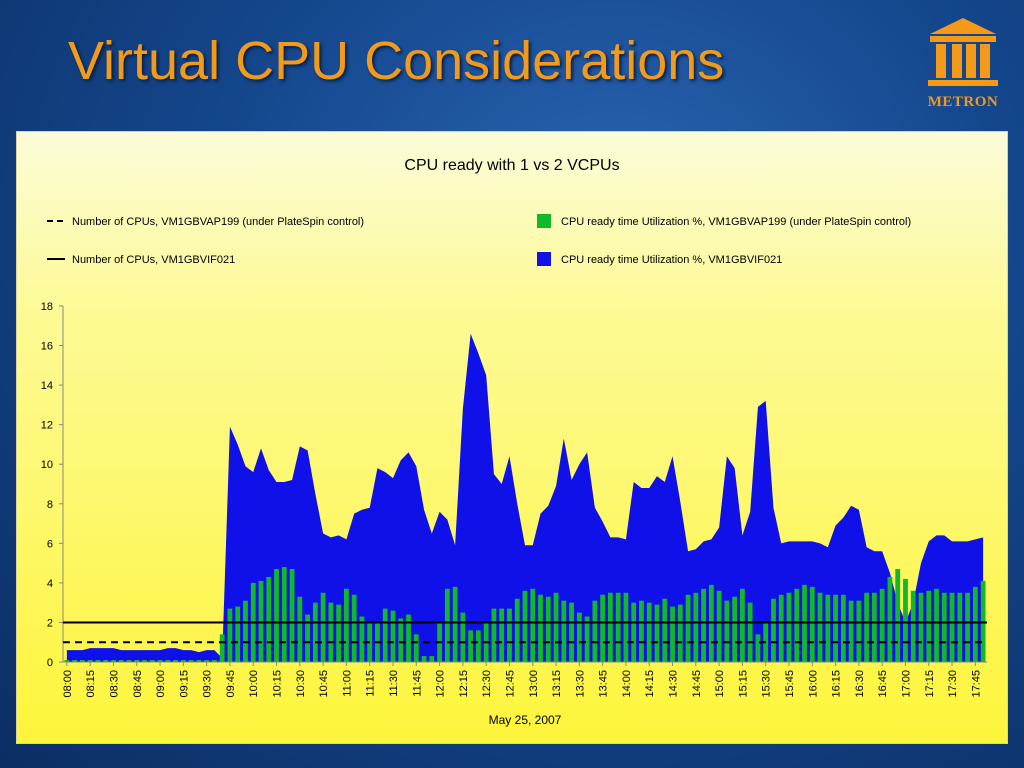 The height and width of the screenshot is (768, 1024). What do you see at coordinates (47, 386) in the screenshot?
I see `y-tick-label: 14` at bounding box center [47, 386].